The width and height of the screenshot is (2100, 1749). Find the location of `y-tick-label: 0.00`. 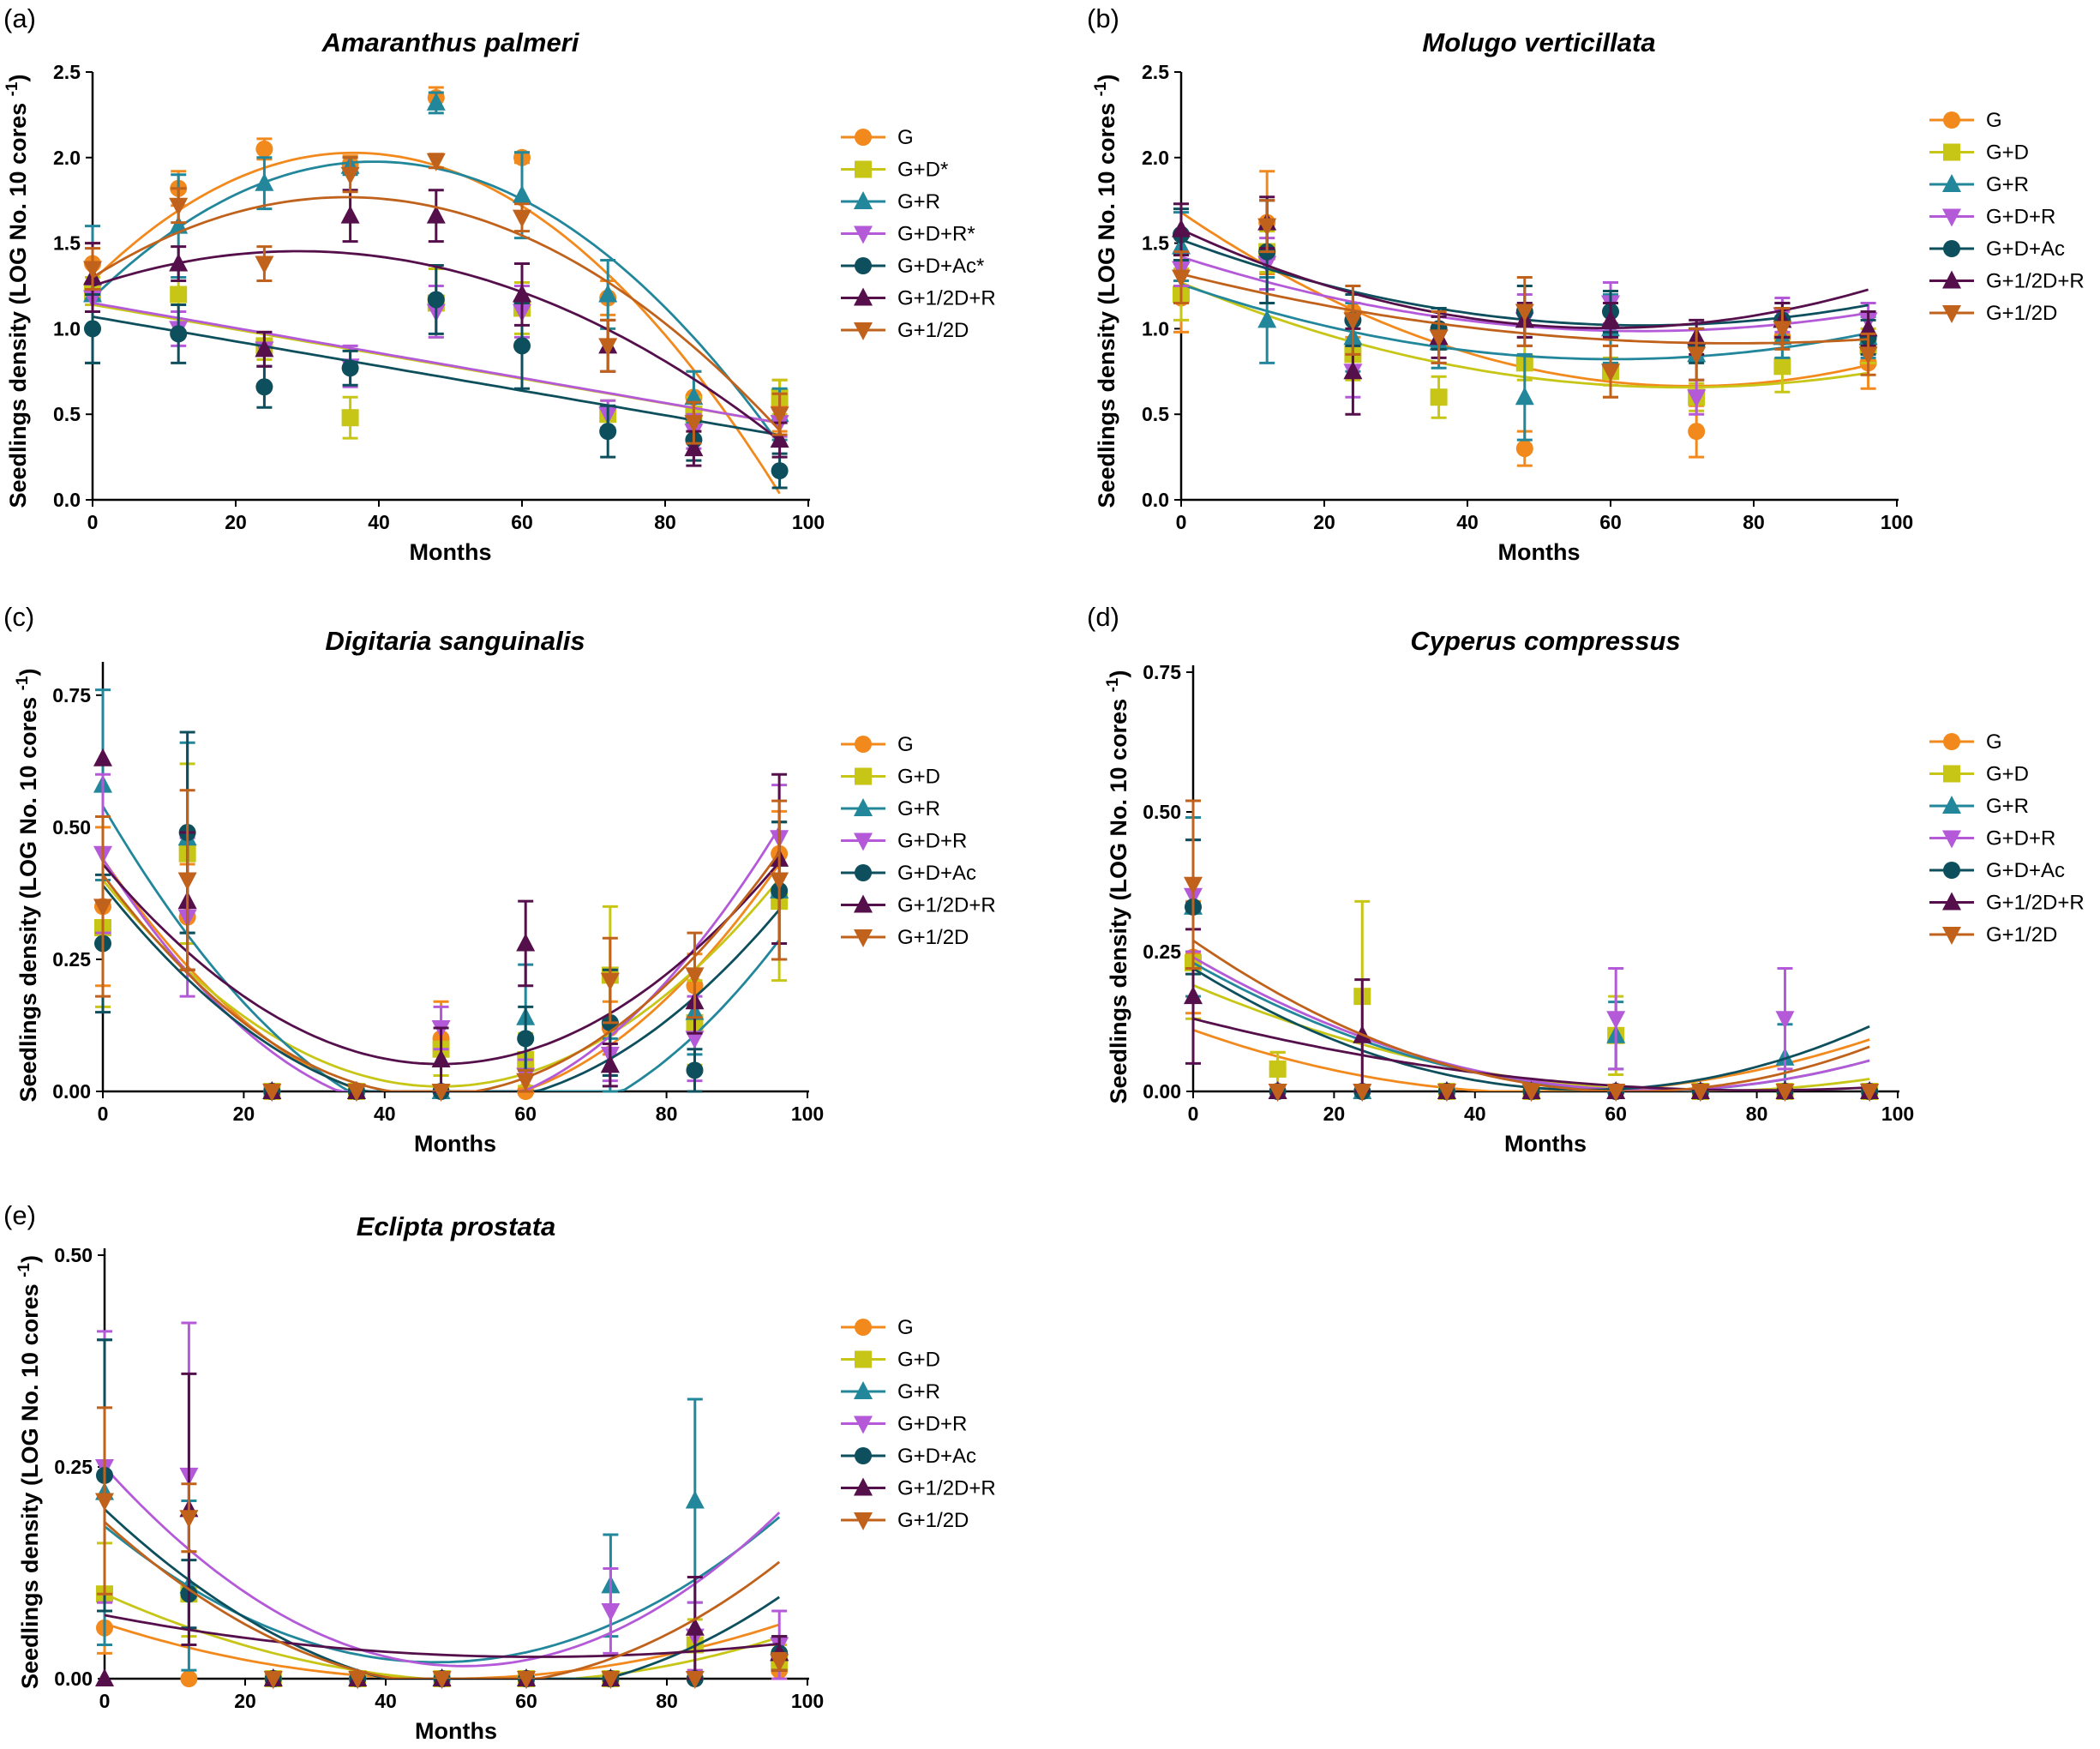

y-tick-label: 0.00 is located at coordinates (73, 1679).